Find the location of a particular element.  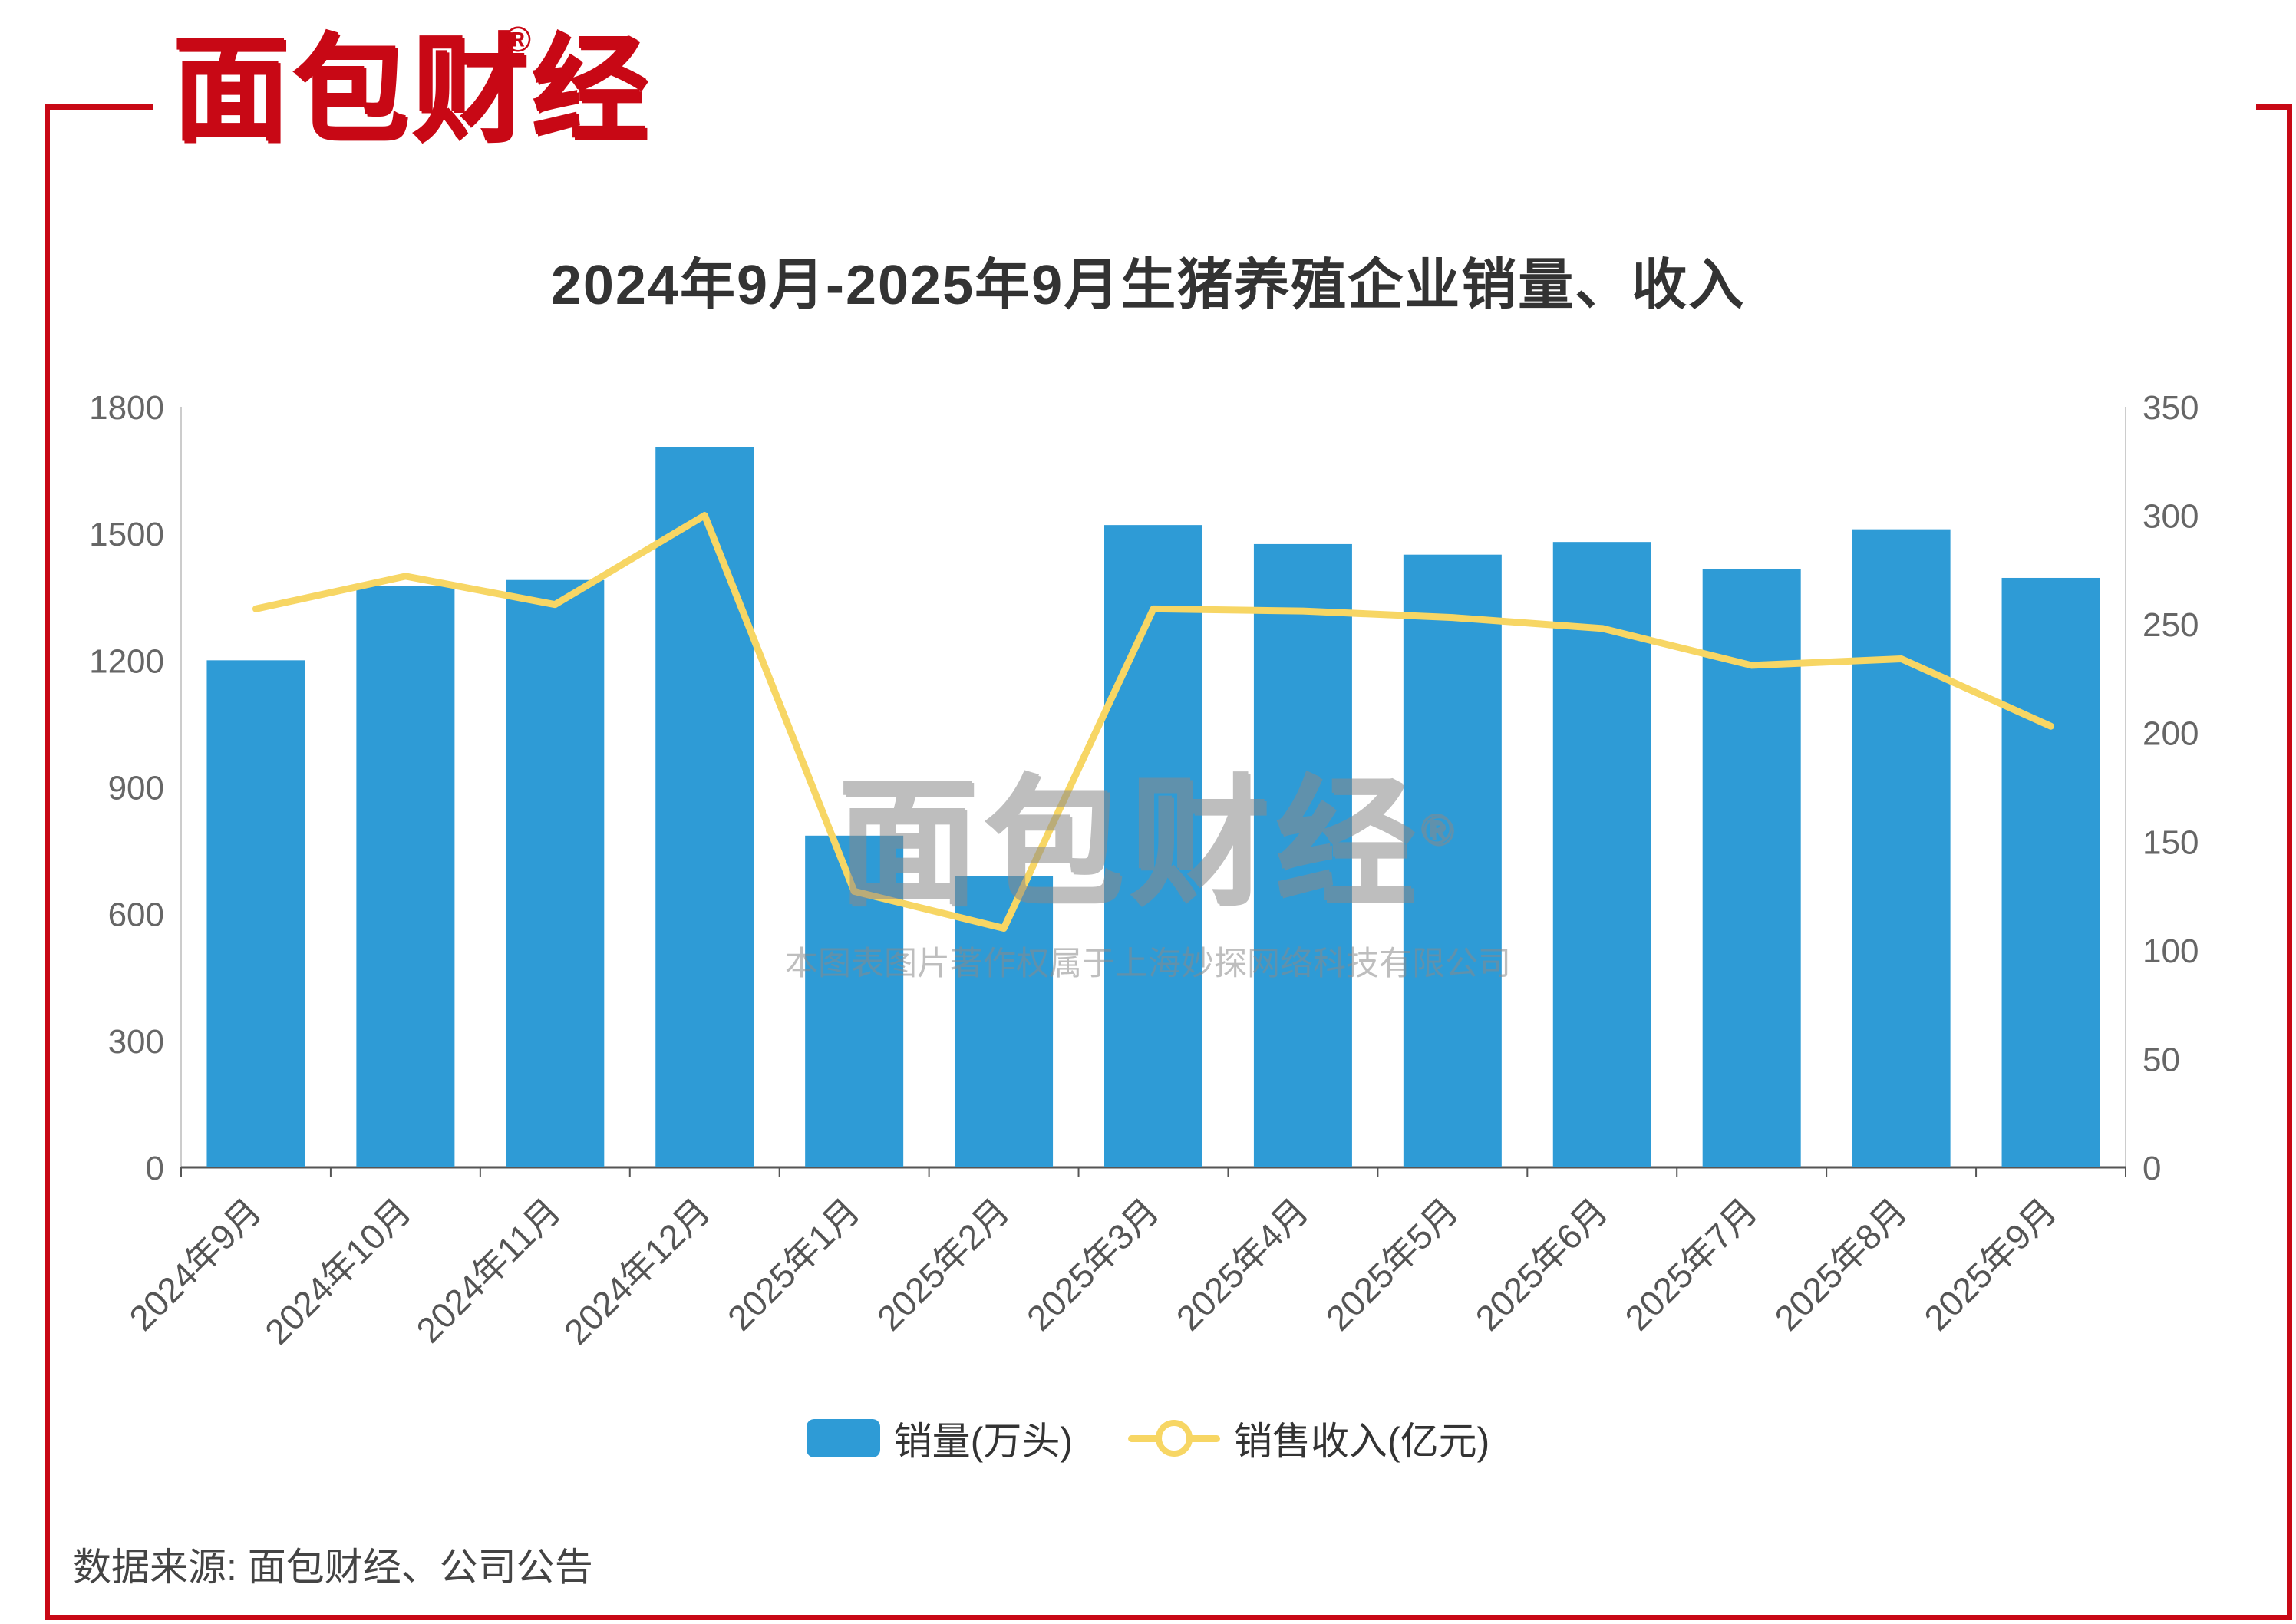

legend-circle-marker is located at coordinates (1174, 1438).